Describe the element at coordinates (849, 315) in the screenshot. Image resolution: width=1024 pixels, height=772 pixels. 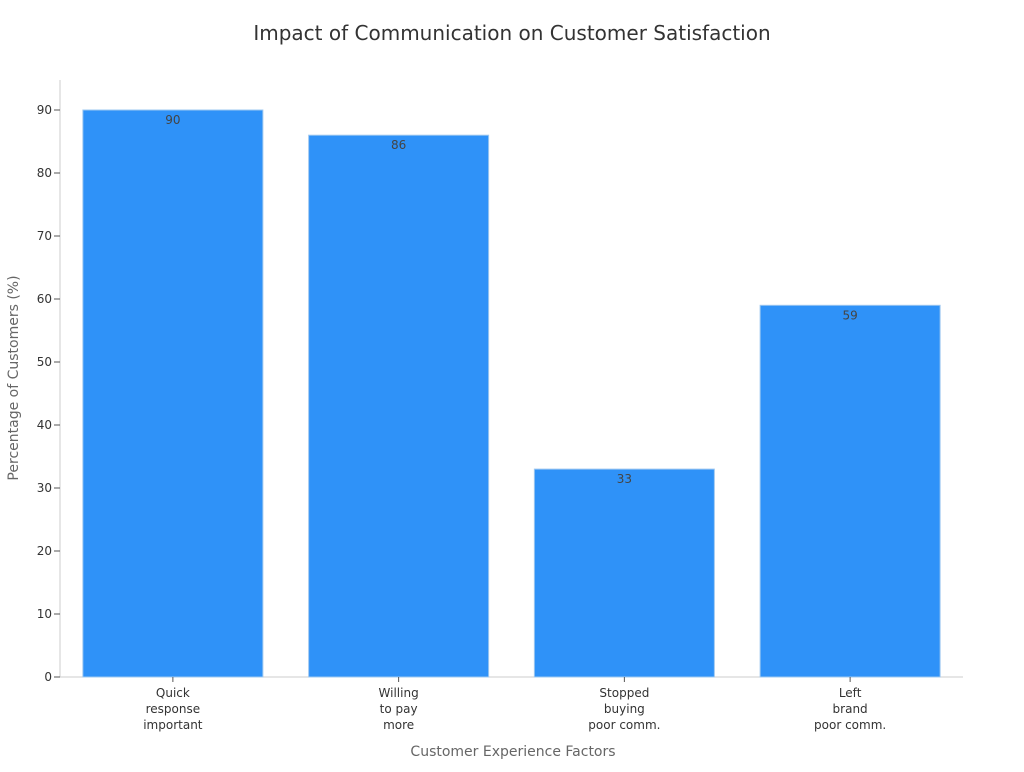
I see `bar-value-label: 59` at that location.